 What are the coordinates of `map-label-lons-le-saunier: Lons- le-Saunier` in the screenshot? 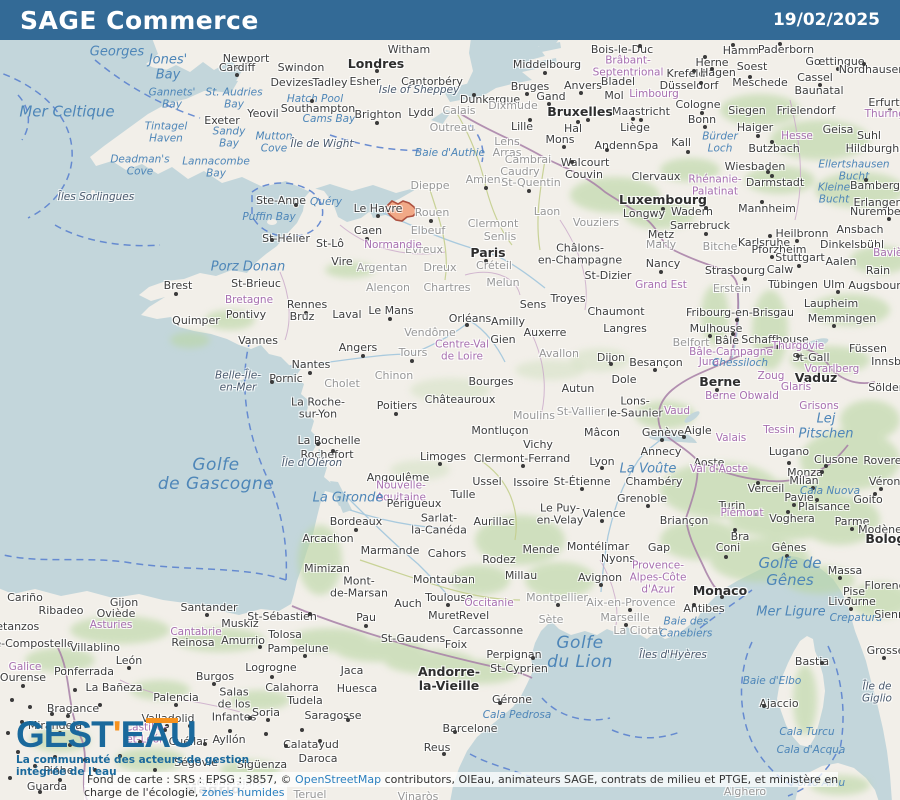 It's located at (635, 407).